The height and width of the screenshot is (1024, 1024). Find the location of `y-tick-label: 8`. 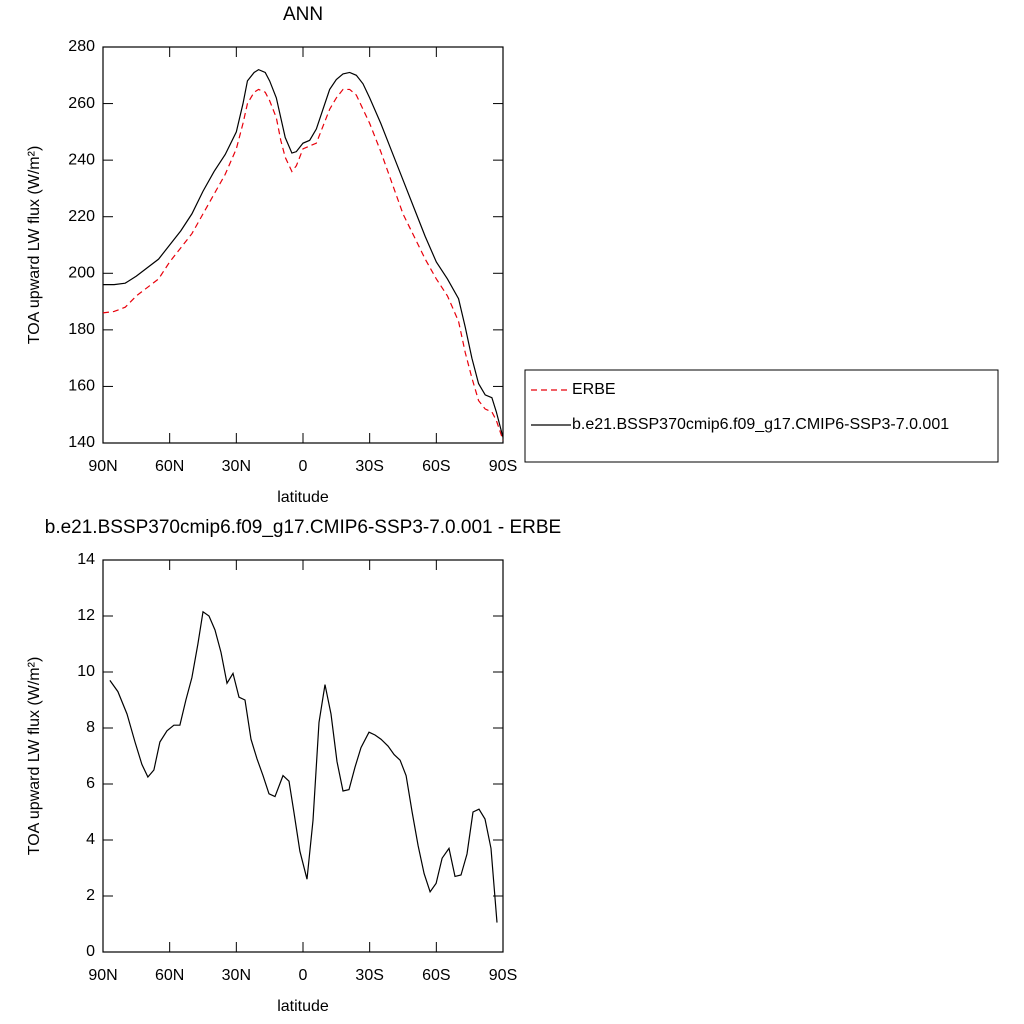

y-tick-label: 8 is located at coordinates (90, 727).